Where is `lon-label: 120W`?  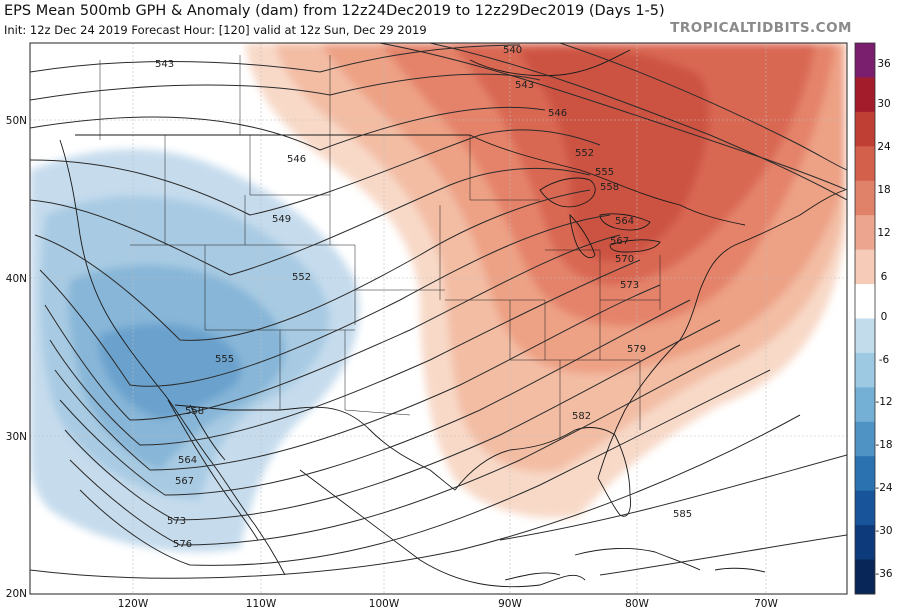
lon-label: 120W is located at coordinates (133, 604).